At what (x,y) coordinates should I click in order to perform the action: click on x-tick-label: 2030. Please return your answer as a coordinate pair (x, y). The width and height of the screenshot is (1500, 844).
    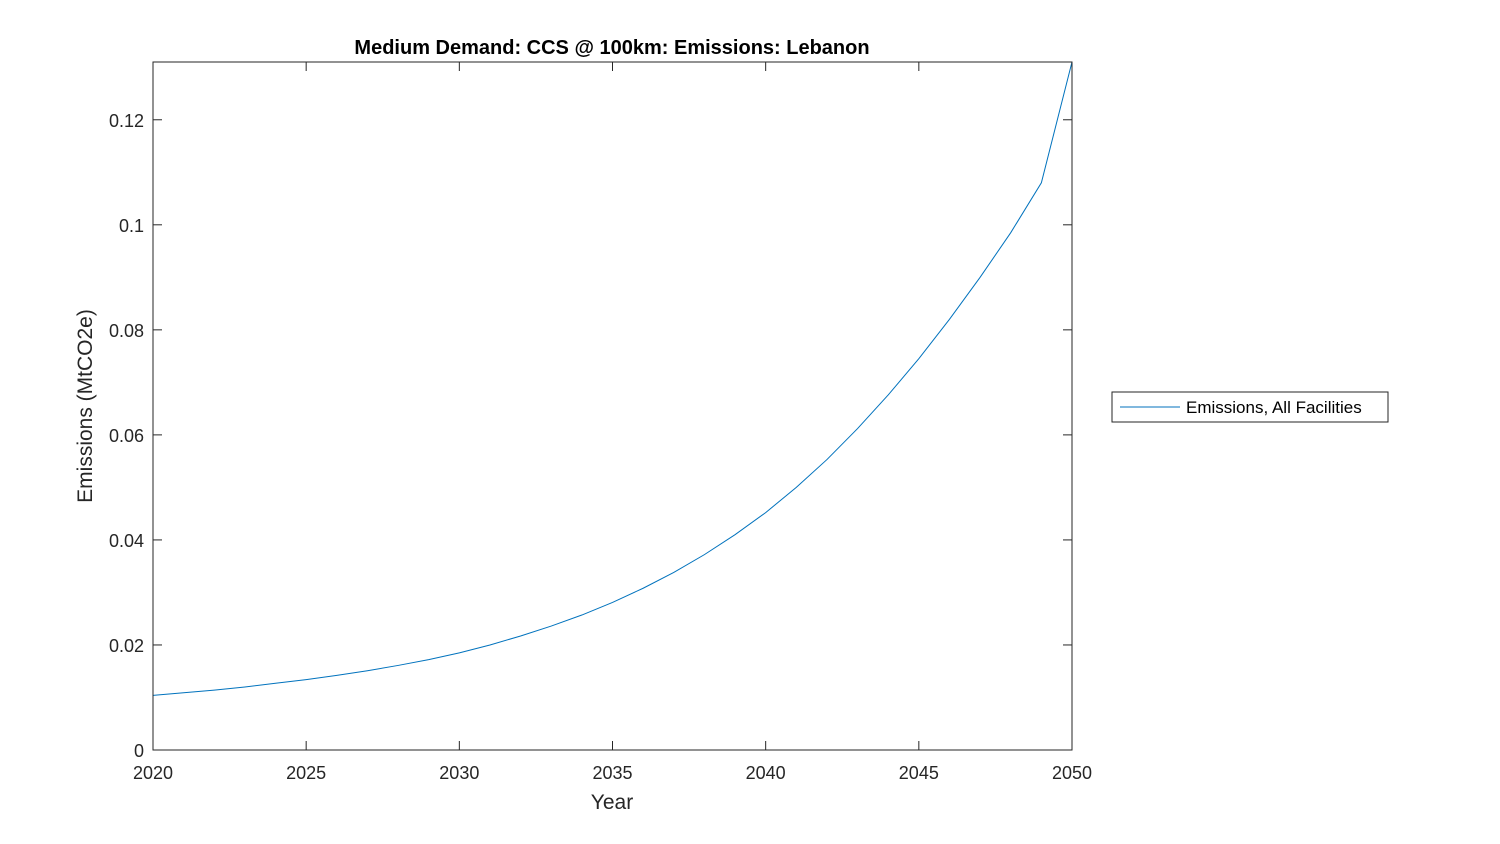
    Looking at the image, I should click on (459, 773).